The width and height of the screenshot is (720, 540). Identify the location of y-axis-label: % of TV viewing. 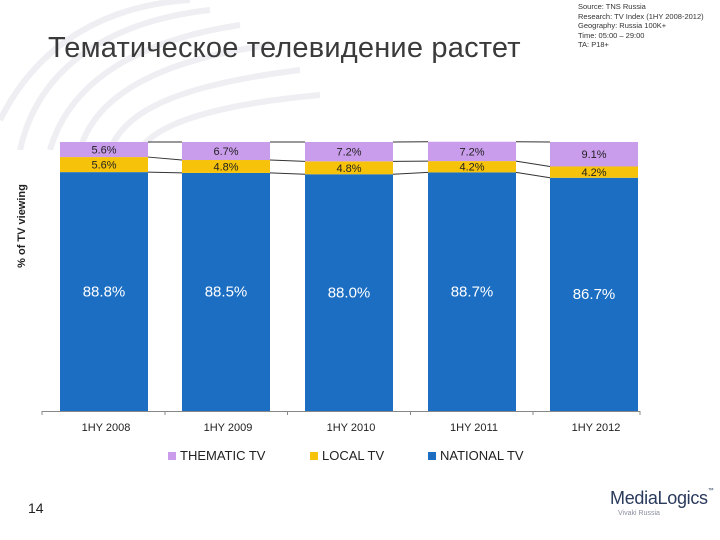
(22, 226).